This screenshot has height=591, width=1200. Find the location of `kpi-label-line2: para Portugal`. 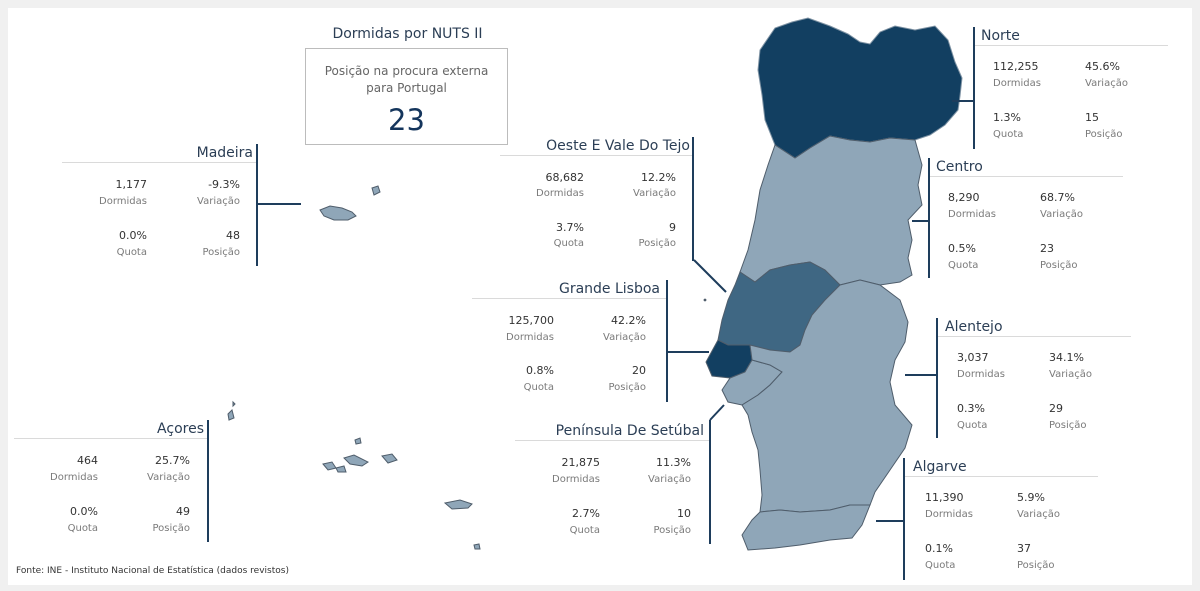

kpi-label-line2: para Portugal is located at coordinates (406, 88).